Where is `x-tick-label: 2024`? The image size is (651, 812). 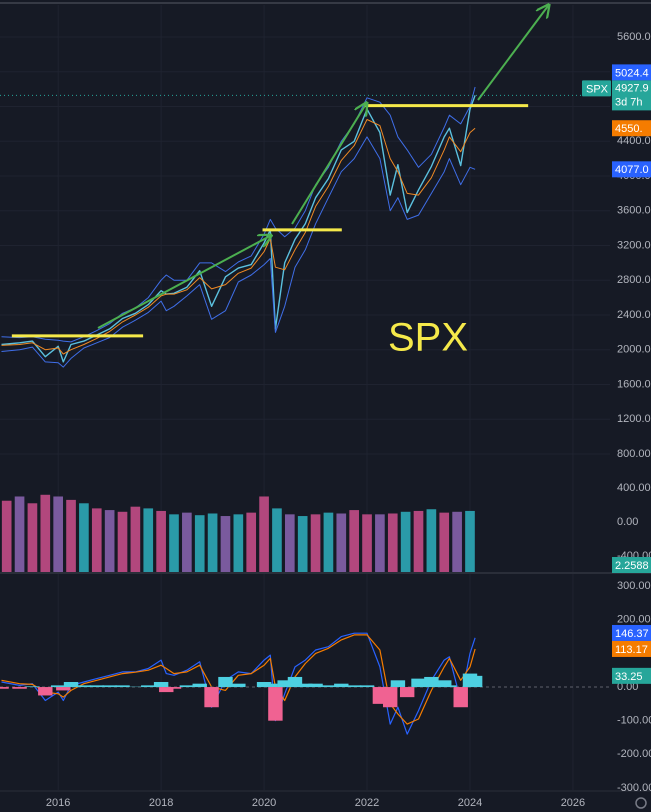 x-tick-label: 2024 is located at coordinates (470, 803).